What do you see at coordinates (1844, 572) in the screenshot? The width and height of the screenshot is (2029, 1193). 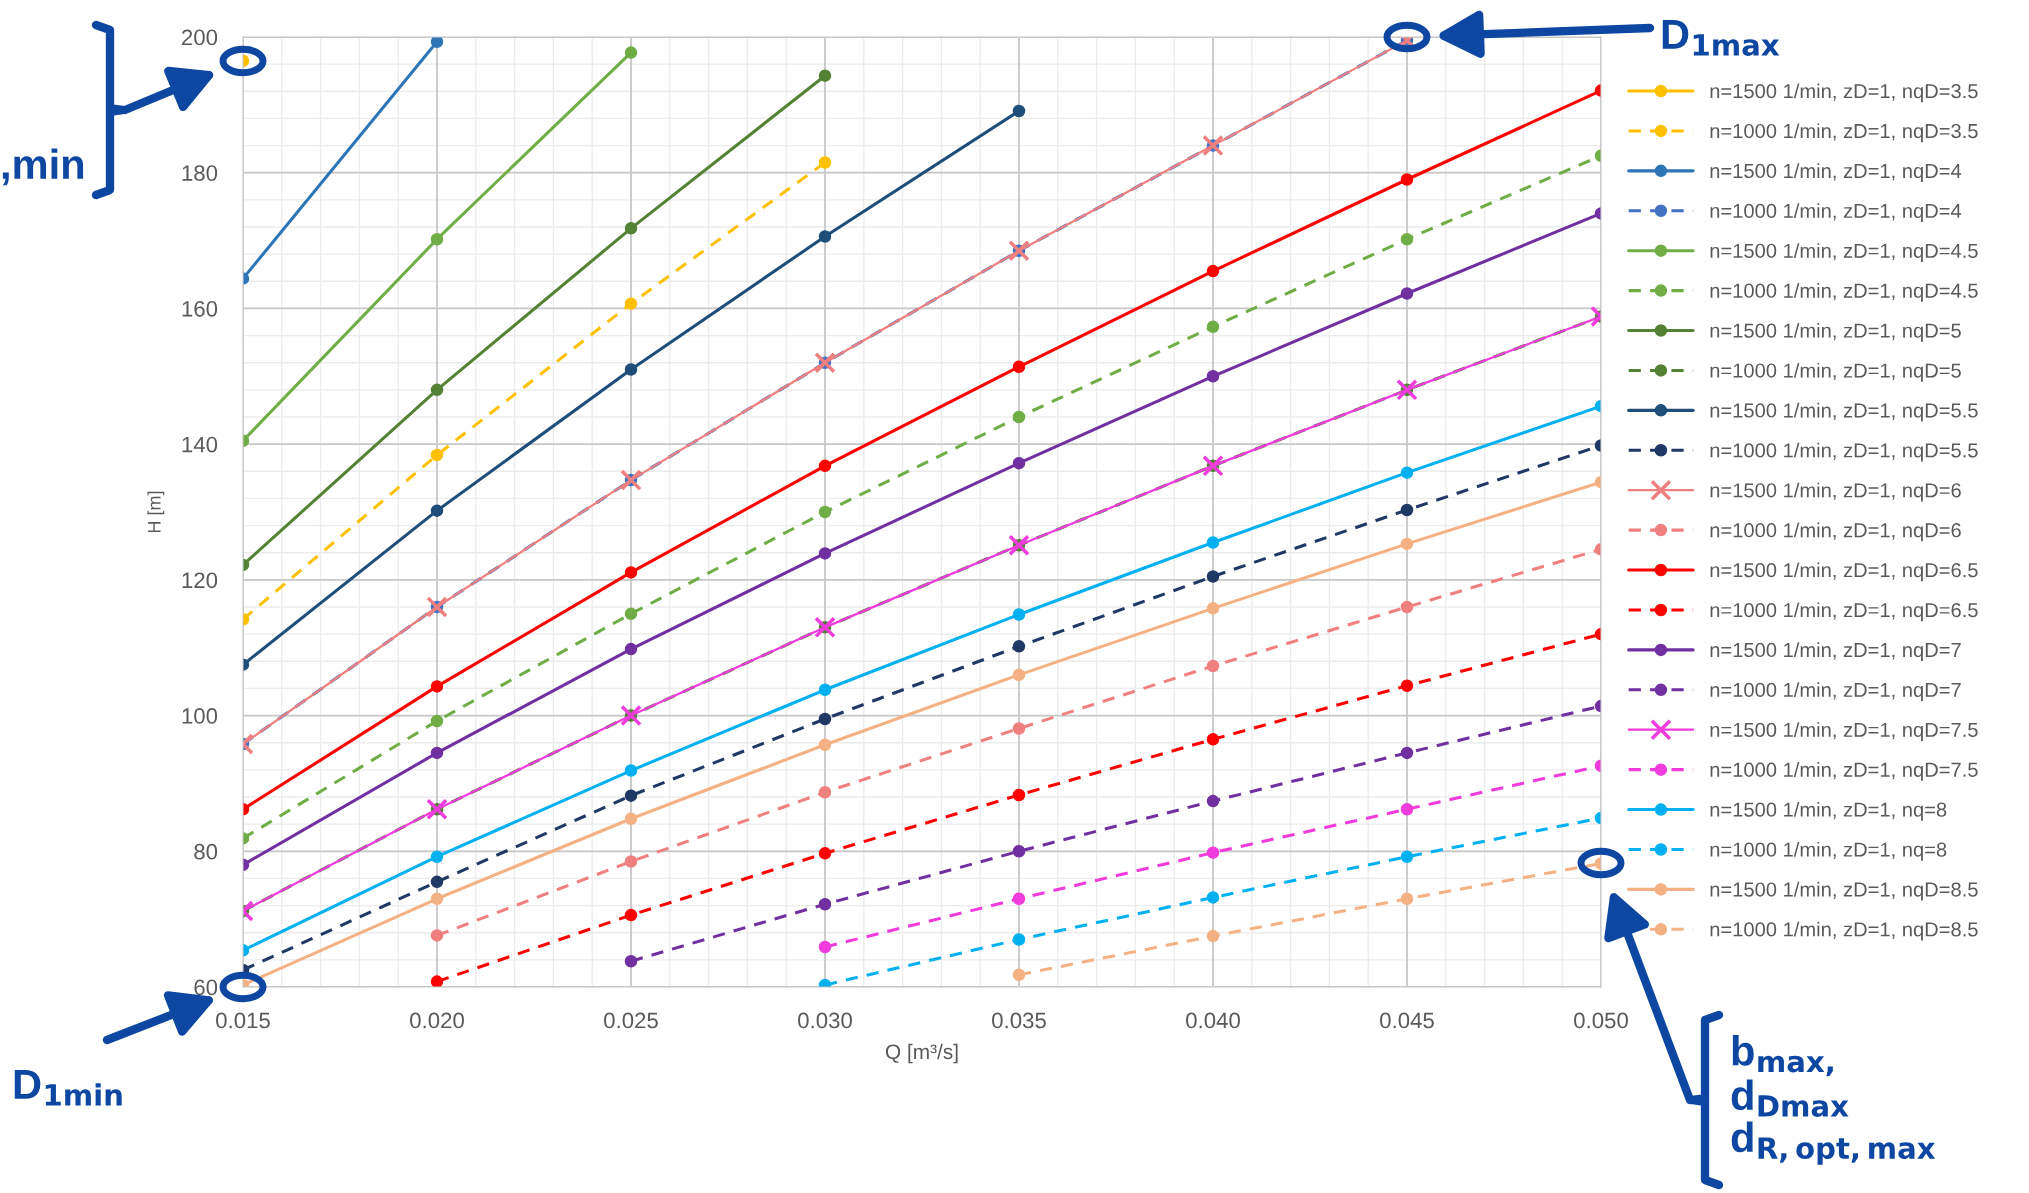 I see `legend-label: n=1500 1/min, zD=1, nqD=6.5` at bounding box center [1844, 572].